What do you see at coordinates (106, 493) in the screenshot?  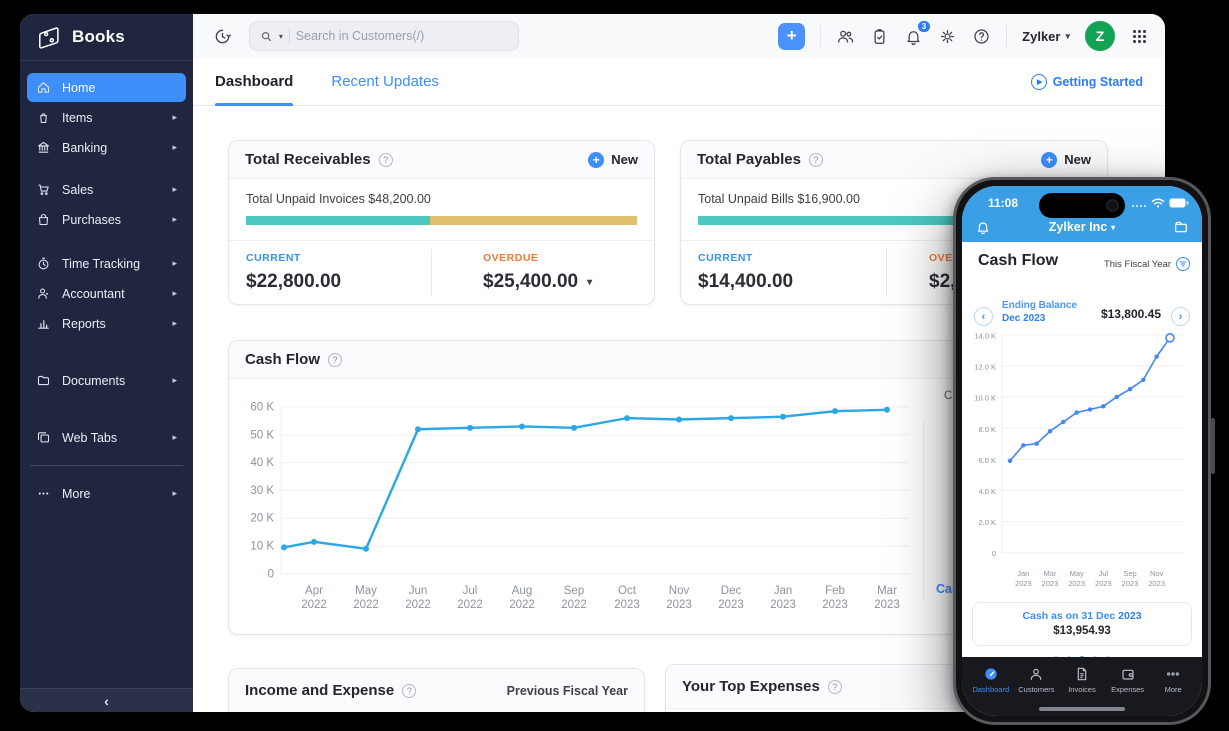 I see `sidebar-item-more: More ▸` at bounding box center [106, 493].